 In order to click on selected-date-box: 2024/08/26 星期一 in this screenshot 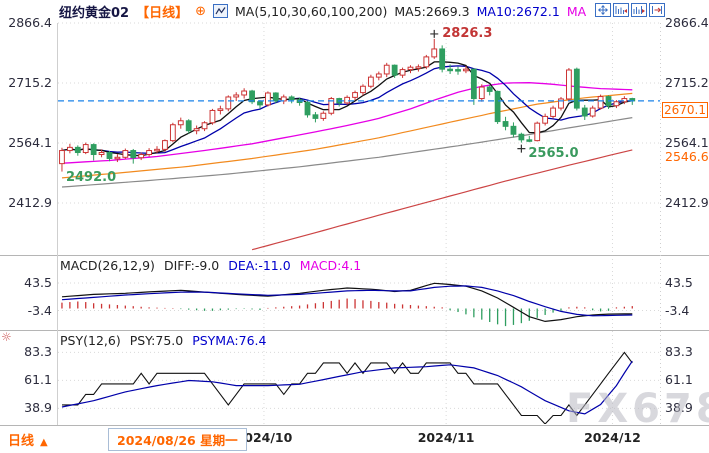, I will do `click(177, 439)`.